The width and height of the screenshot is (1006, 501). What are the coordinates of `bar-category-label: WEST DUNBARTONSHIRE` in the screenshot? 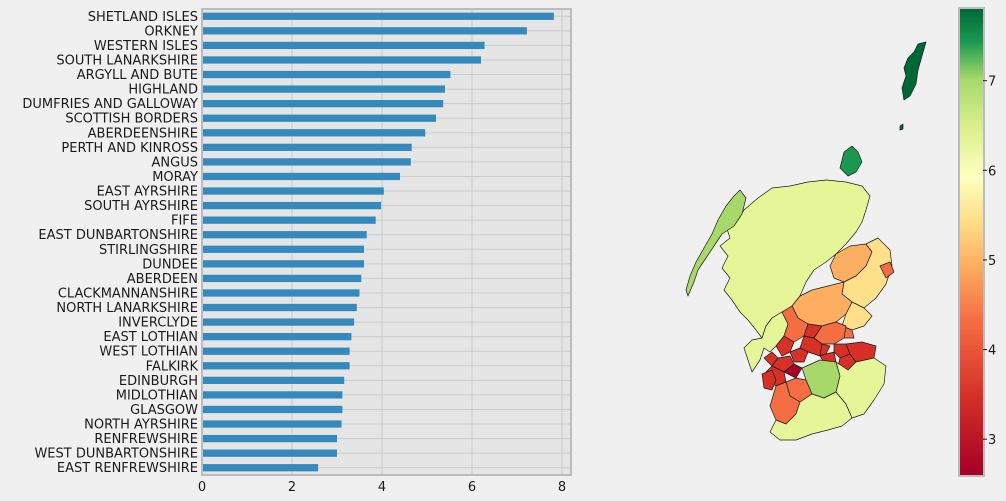 It's located at (116, 454).